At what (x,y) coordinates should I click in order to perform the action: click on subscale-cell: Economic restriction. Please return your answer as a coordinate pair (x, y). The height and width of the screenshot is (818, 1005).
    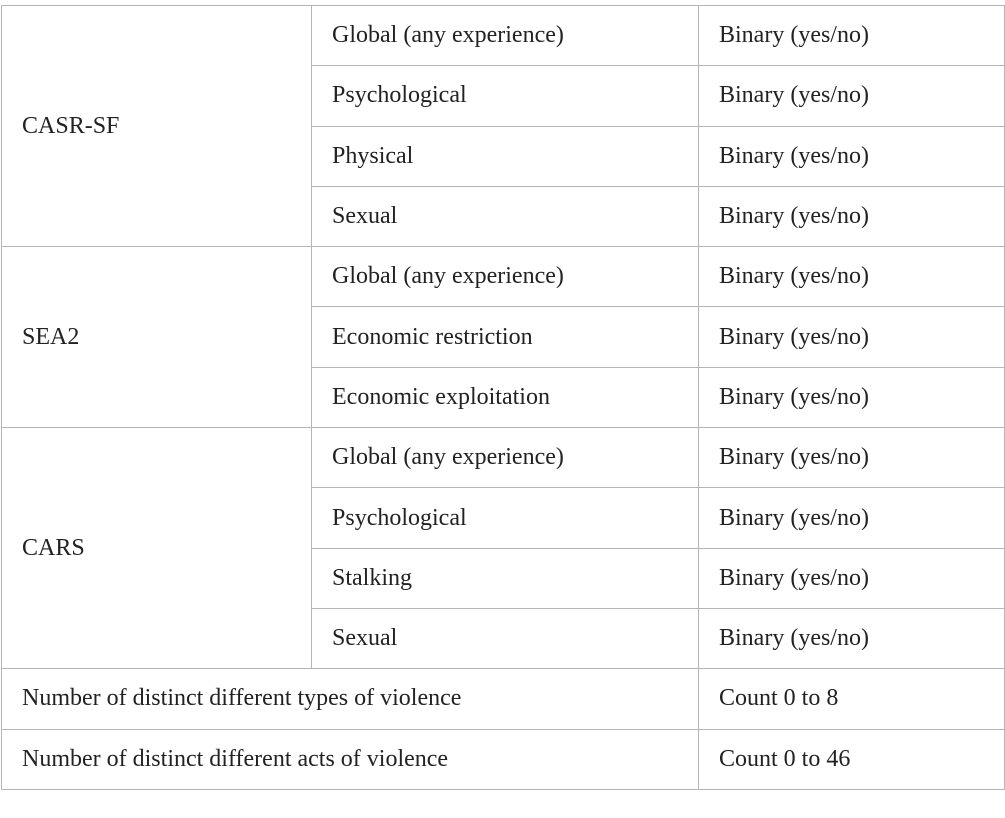
    Looking at the image, I should click on (505, 337).